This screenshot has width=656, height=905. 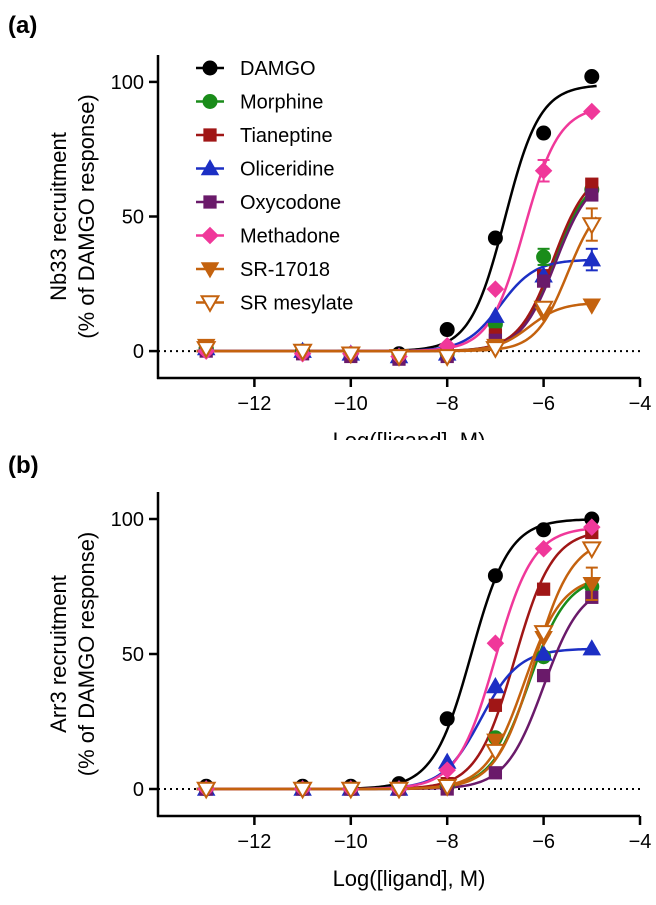 I want to click on legend-marker-methadone, so click(x=210, y=235).